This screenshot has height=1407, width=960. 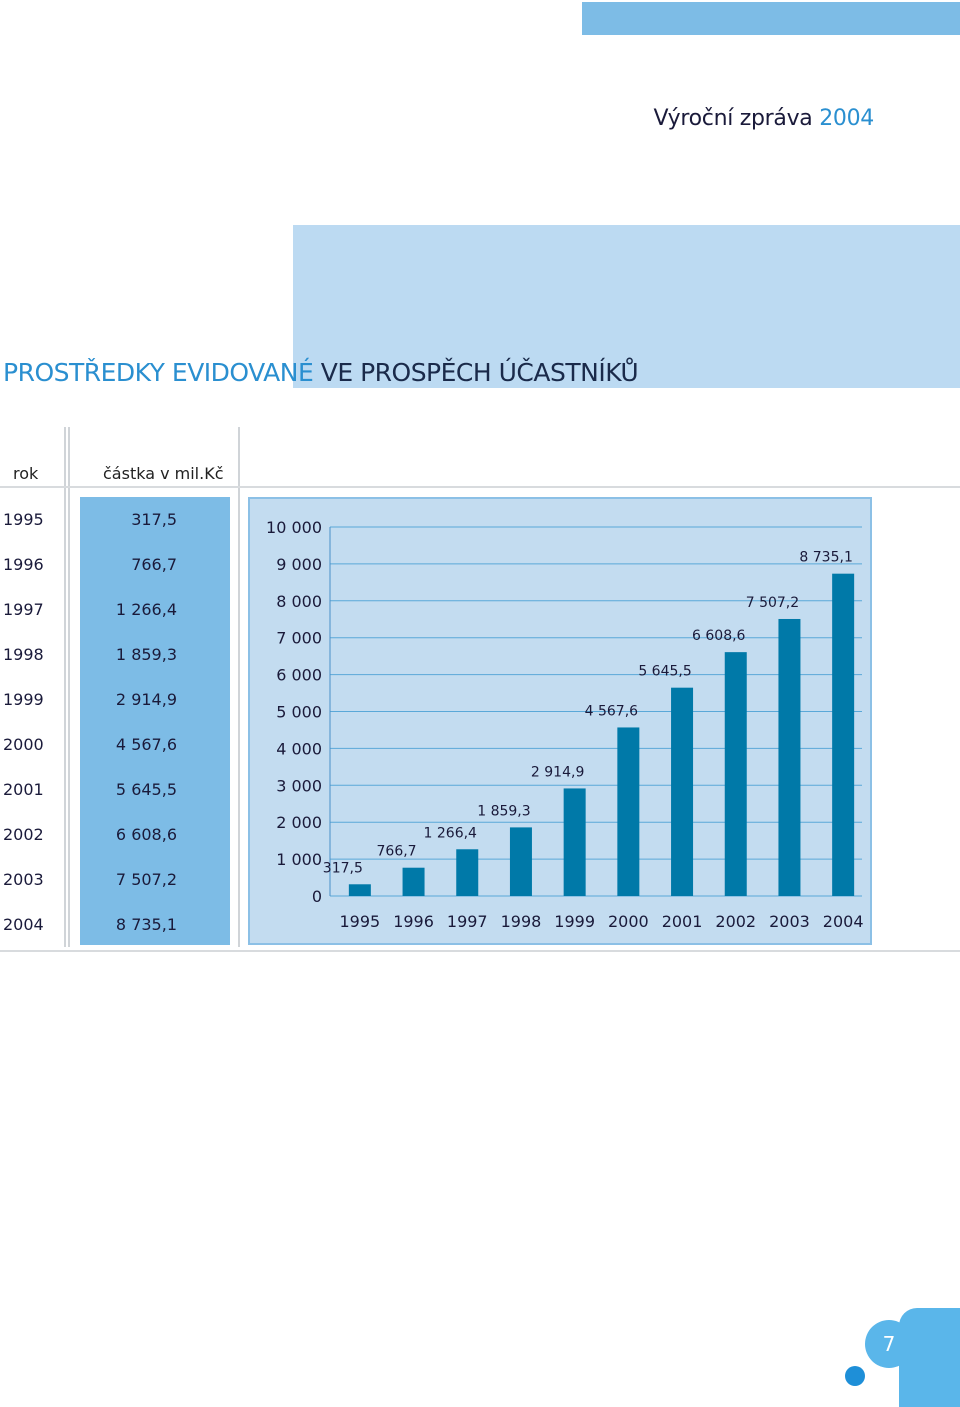 I want to click on table-cell-amount: 766,7, so click(x=154, y=564).